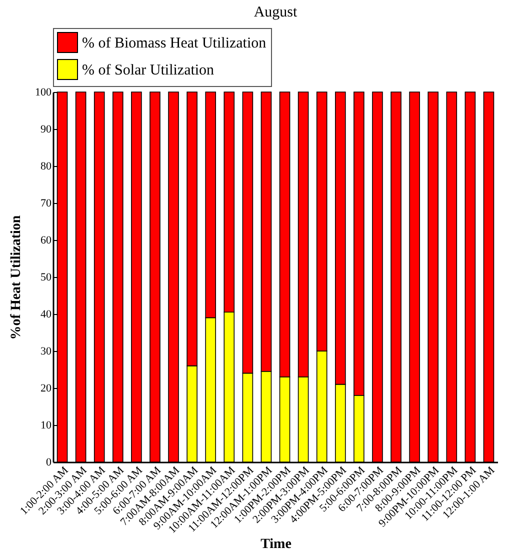  Describe the element at coordinates (43, 92) in the screenshot. I see `y-tick-label: 100` at that location.